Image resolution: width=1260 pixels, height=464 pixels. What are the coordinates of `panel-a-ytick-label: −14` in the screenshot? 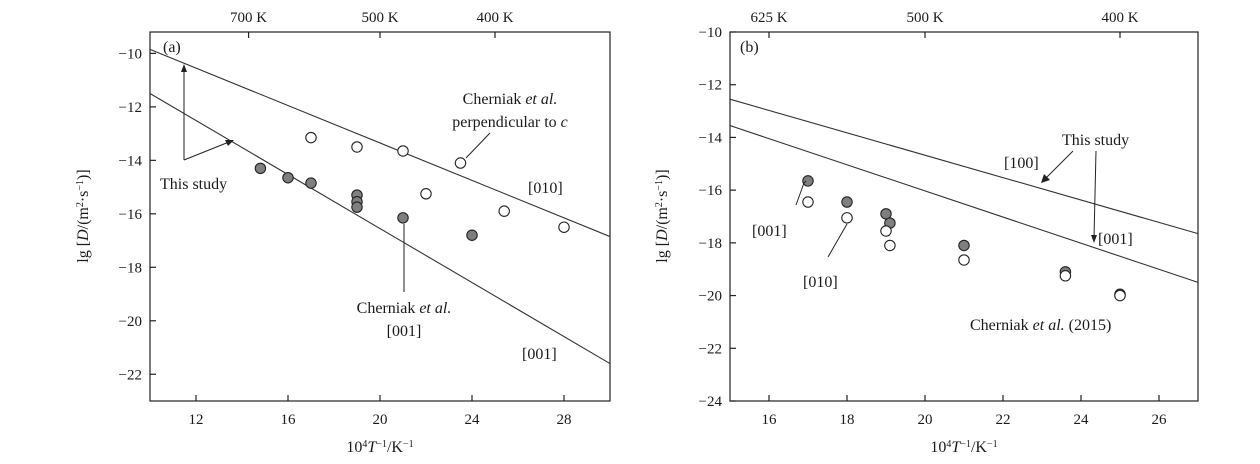 It's located at (131, 161).